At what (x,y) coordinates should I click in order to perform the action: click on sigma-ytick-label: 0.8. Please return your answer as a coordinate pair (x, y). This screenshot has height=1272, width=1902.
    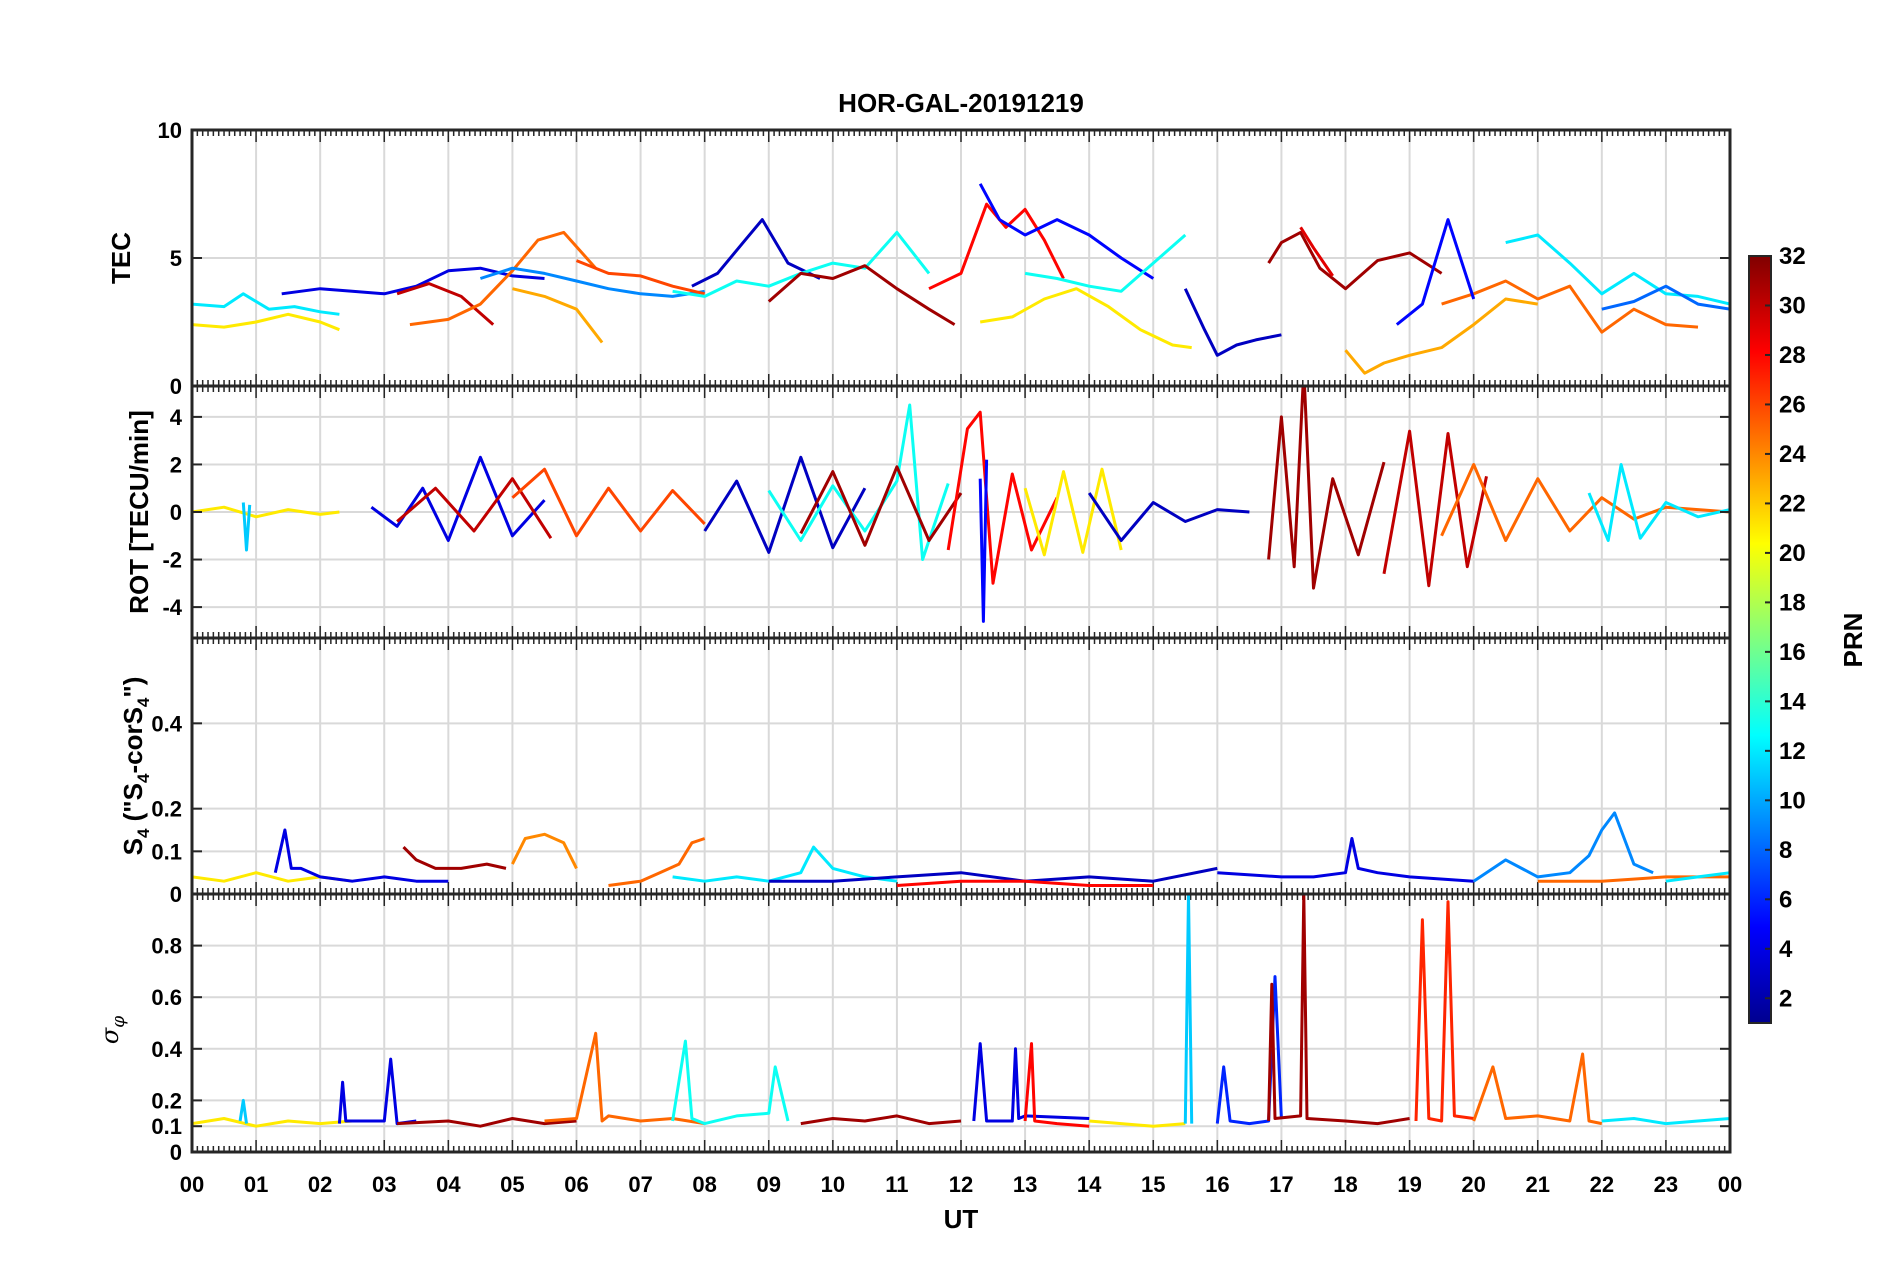
    Looking at the image, I should click on (166, 946).